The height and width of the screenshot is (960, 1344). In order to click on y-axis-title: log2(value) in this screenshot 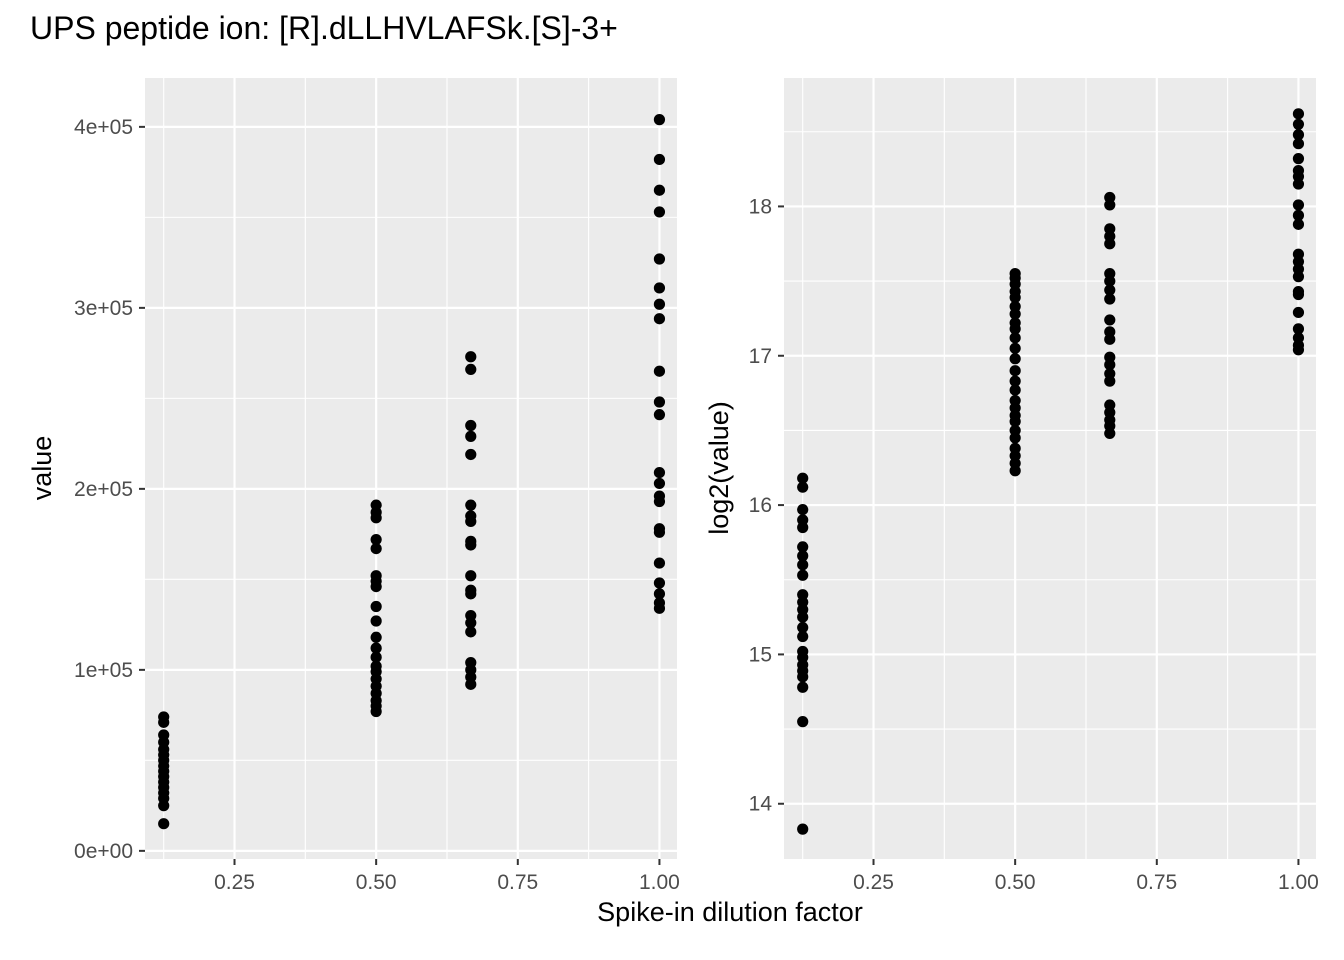, I will do `click(719, 468)`.